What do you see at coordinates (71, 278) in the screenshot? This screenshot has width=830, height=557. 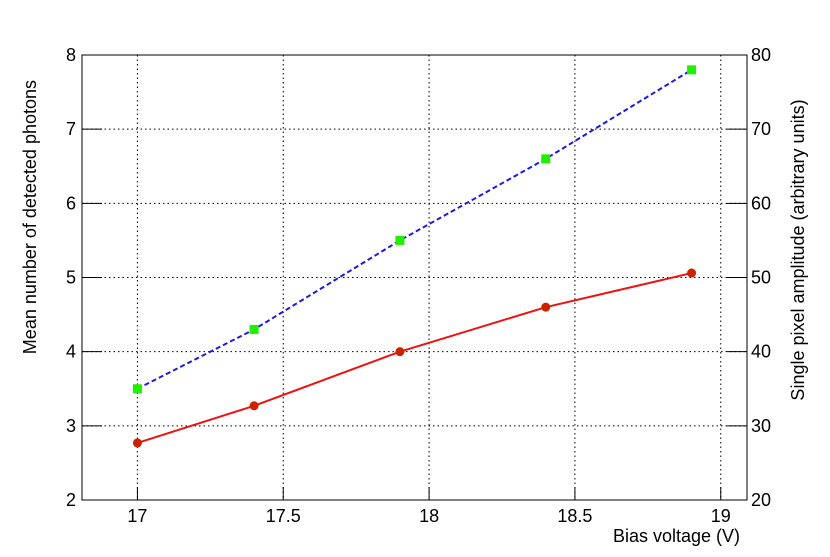 I see `y-tick-label: 5` at bounding box center [71, 278].